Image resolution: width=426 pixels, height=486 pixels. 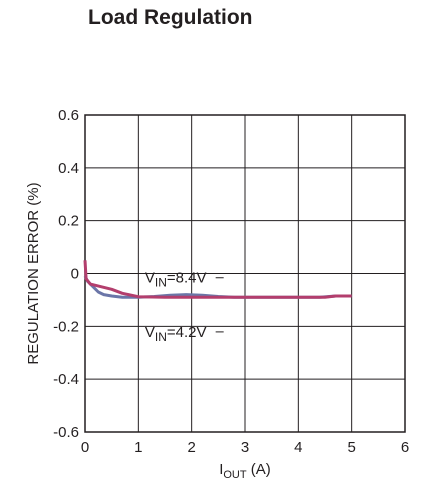 What do you see at coordinates (33, 273) in the screenshot?
I see `y-axis-label: REGULATION ERROR (%)` at bounding box center [33, 273].